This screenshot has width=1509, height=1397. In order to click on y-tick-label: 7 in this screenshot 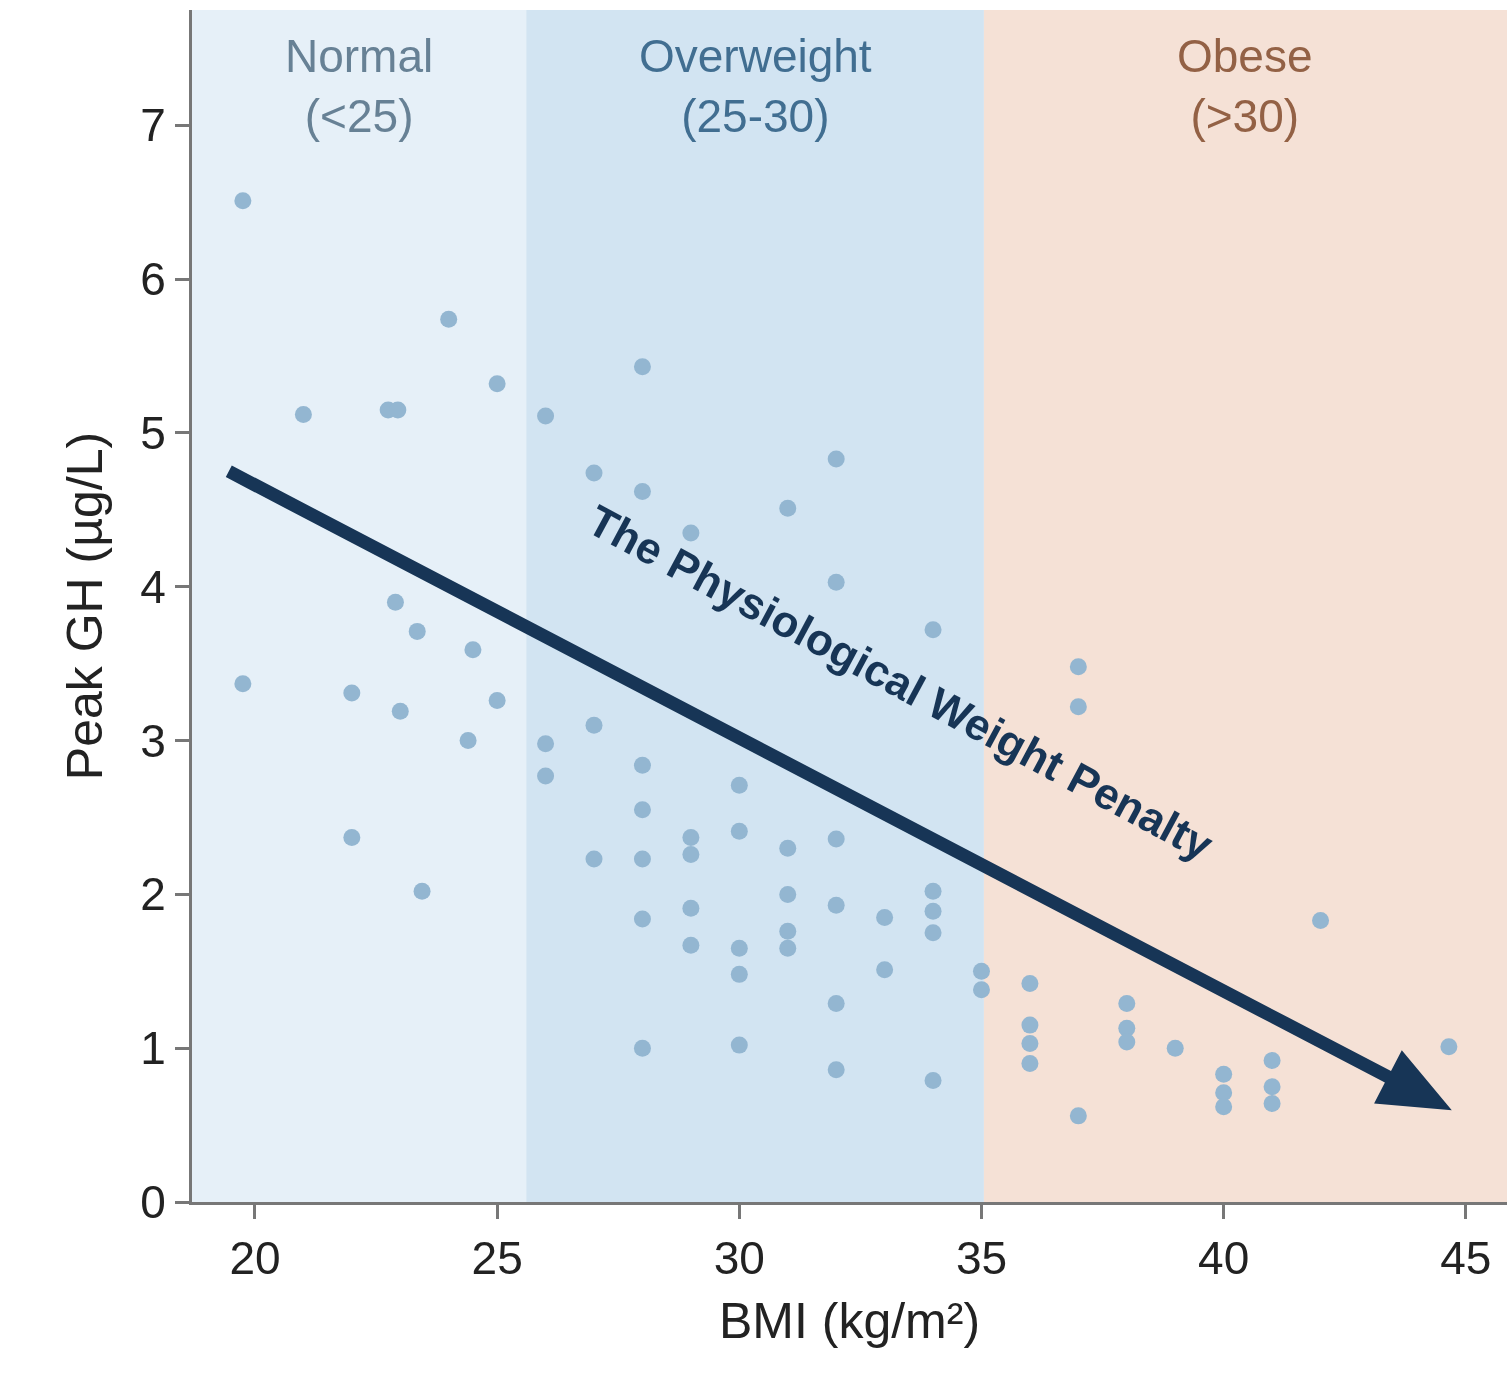, I will do `click(153, 125)`.